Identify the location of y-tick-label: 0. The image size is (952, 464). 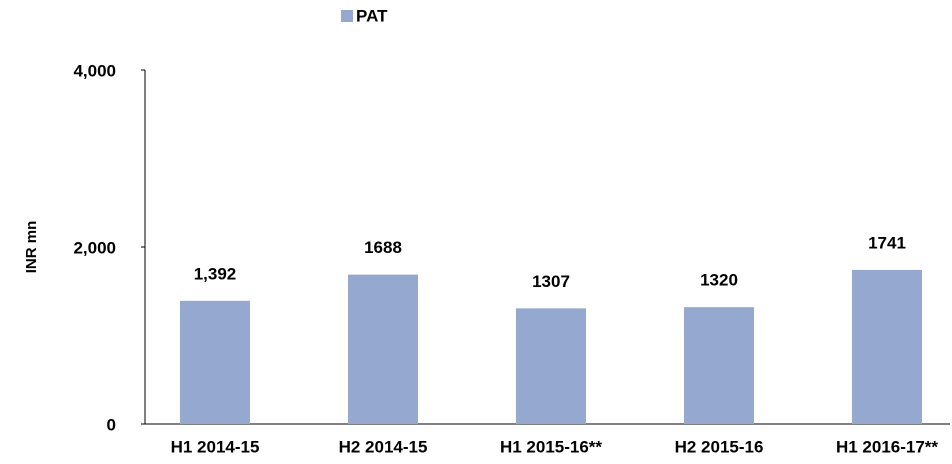
(111, 424).